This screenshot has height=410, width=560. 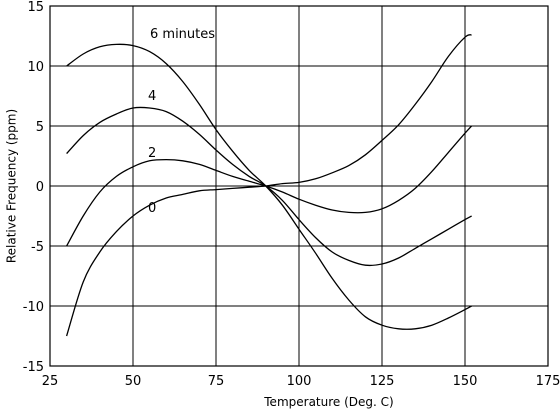 I want to click on y-tick-label: 10, so click(x=35, y=67).